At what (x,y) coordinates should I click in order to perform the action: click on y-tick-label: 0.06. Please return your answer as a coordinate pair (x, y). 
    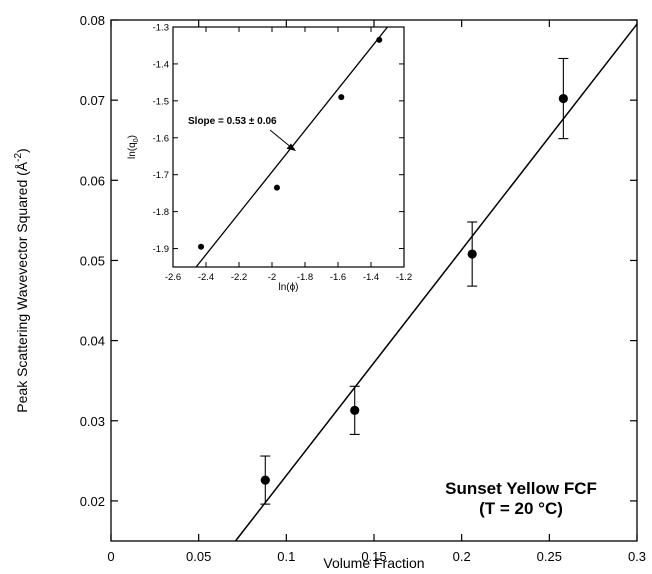
    Looking at the image, I should click on (92, 180).